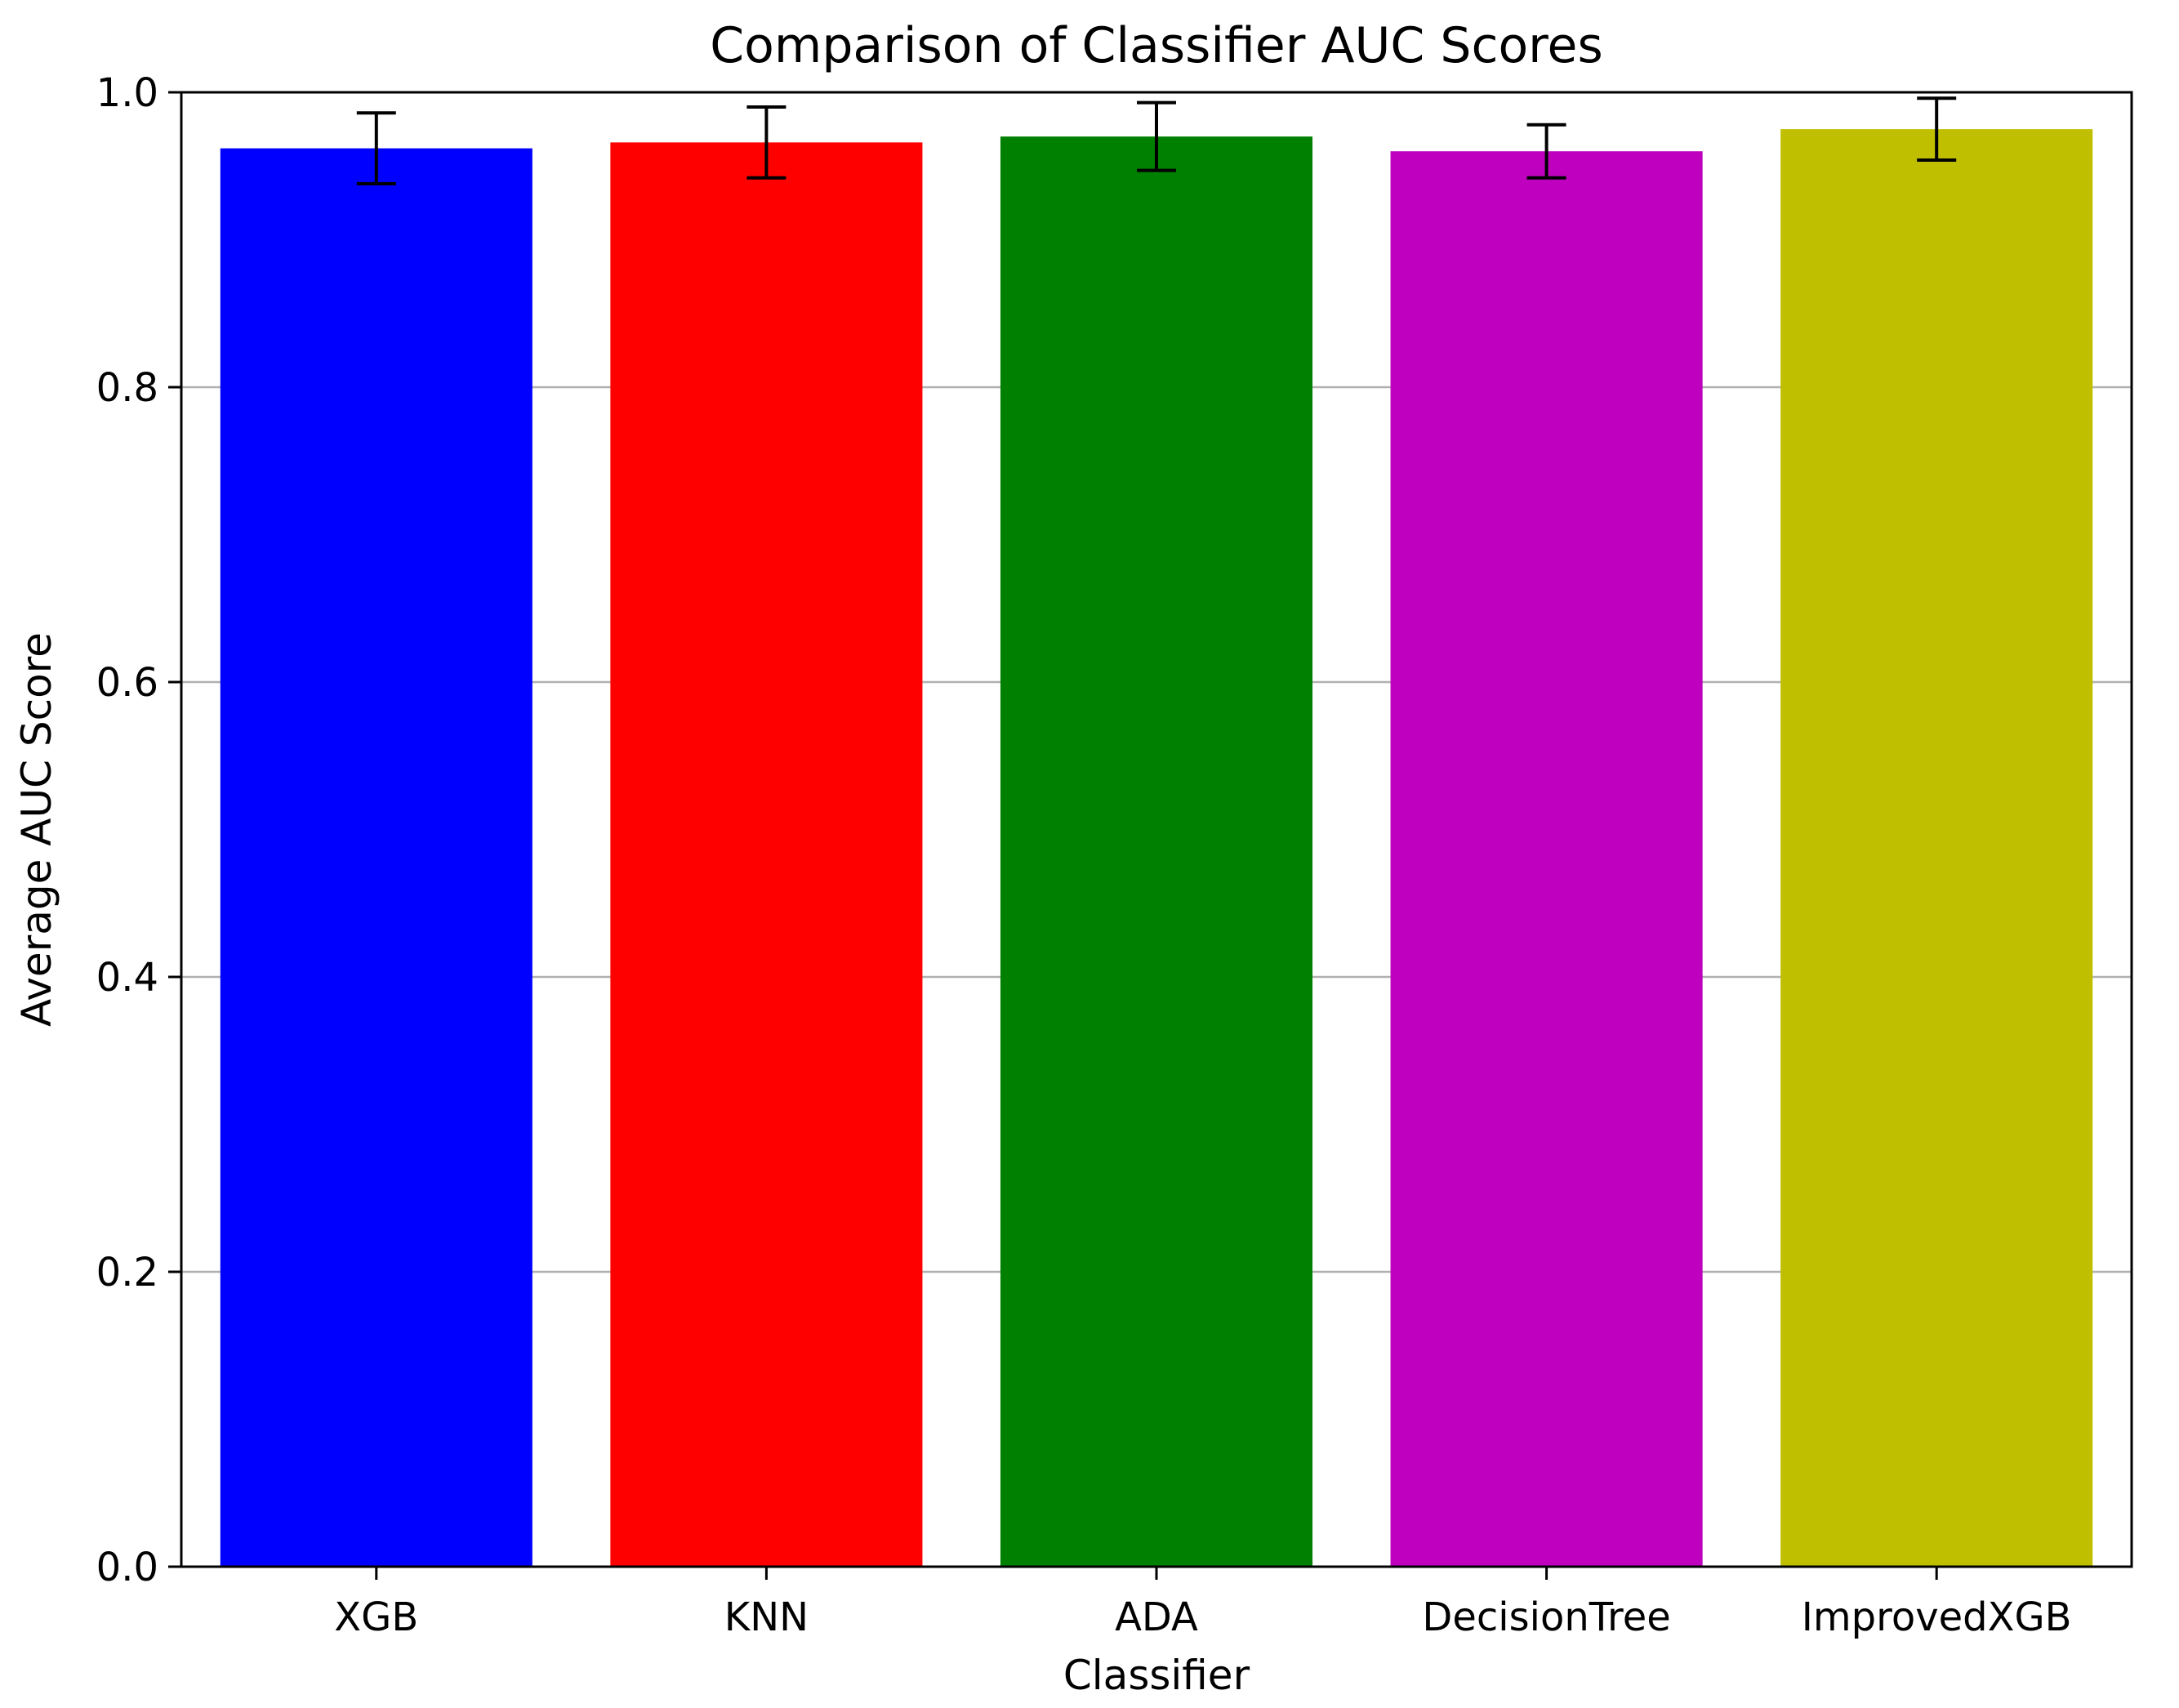 This screenshot has width=2179, height=1708. I want to click on chart-title: Comparison of Classifier AUC Scores, so click(1156, 45).